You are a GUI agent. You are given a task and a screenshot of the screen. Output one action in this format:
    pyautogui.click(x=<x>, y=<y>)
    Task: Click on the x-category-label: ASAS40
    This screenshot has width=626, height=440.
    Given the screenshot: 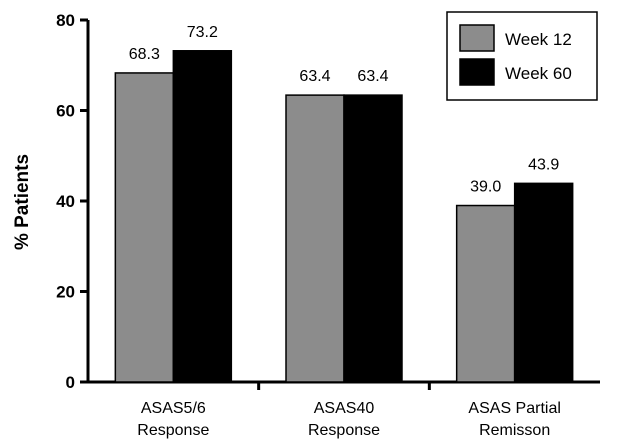 What is the action you would take?
    pyautogui.click(x=344, y=408)
    